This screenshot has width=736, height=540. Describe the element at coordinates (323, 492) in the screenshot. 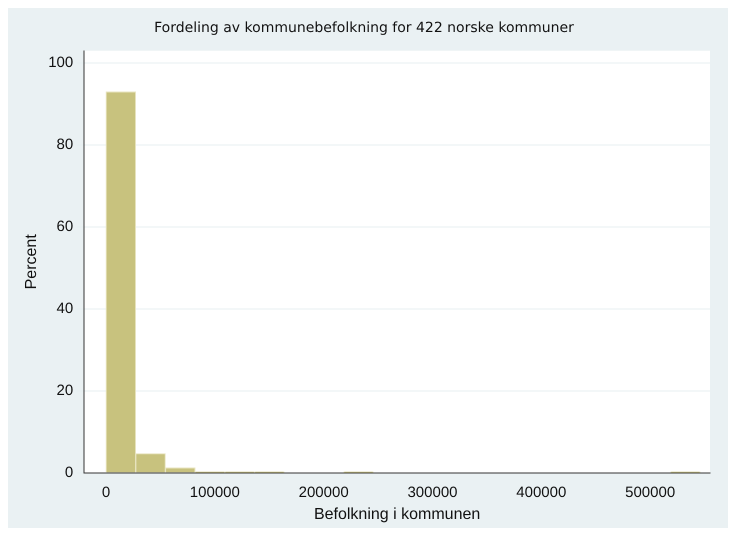

I see `x-tick-label: 200000` at that location.